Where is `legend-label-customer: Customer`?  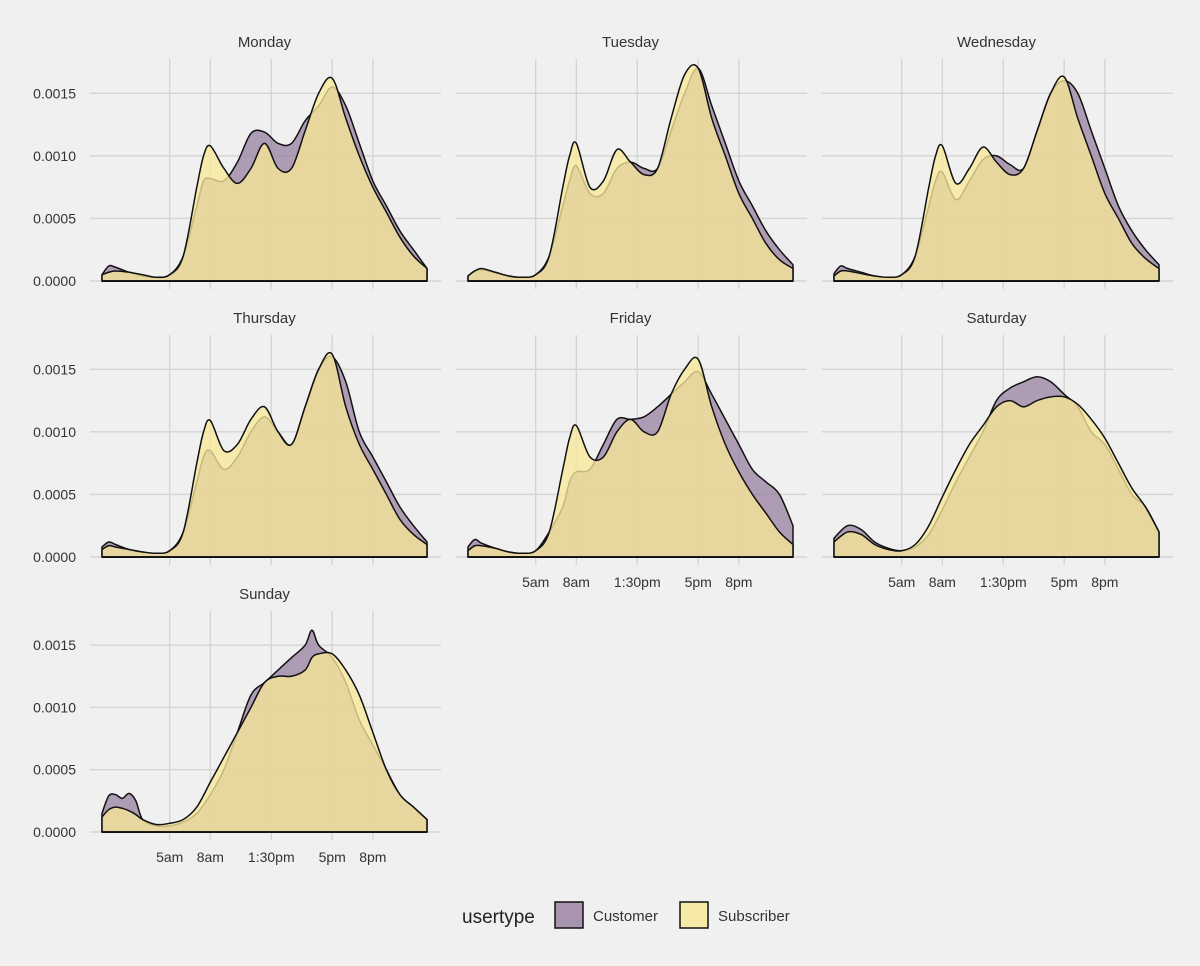 legend-label-customer: Customer is located at coordinates (625, 916).